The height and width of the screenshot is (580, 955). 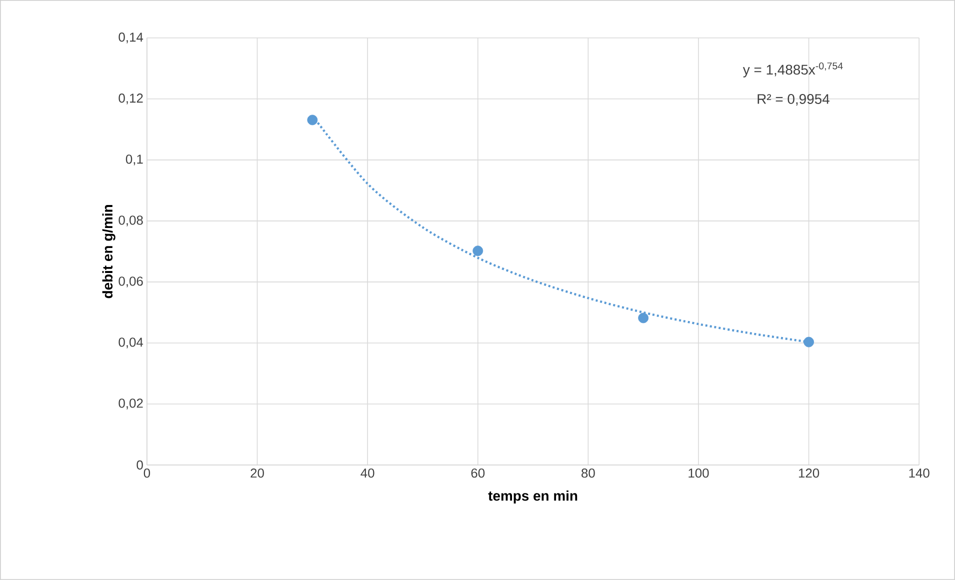 What do you see at coordinates (134, 160) in the screenshot?
I see `y-tick-label: 0,1` at bounding box center [134, 160].